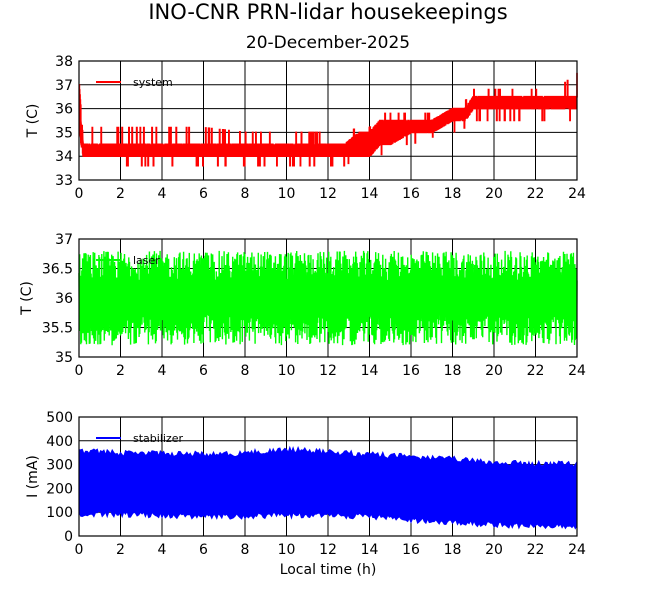  What do you see at coordinates (64, 157) in the screenshot?
I see `y-tick-label: 34` at bounding box center [64, 157].